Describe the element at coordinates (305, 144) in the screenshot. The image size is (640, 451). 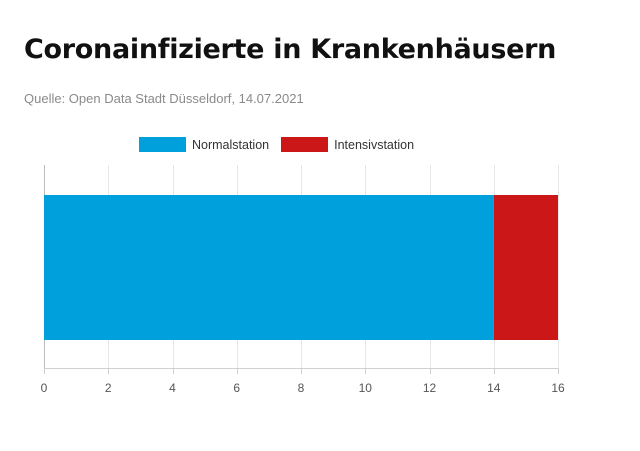
I see `legend-swatch-intensivstation` at that location.